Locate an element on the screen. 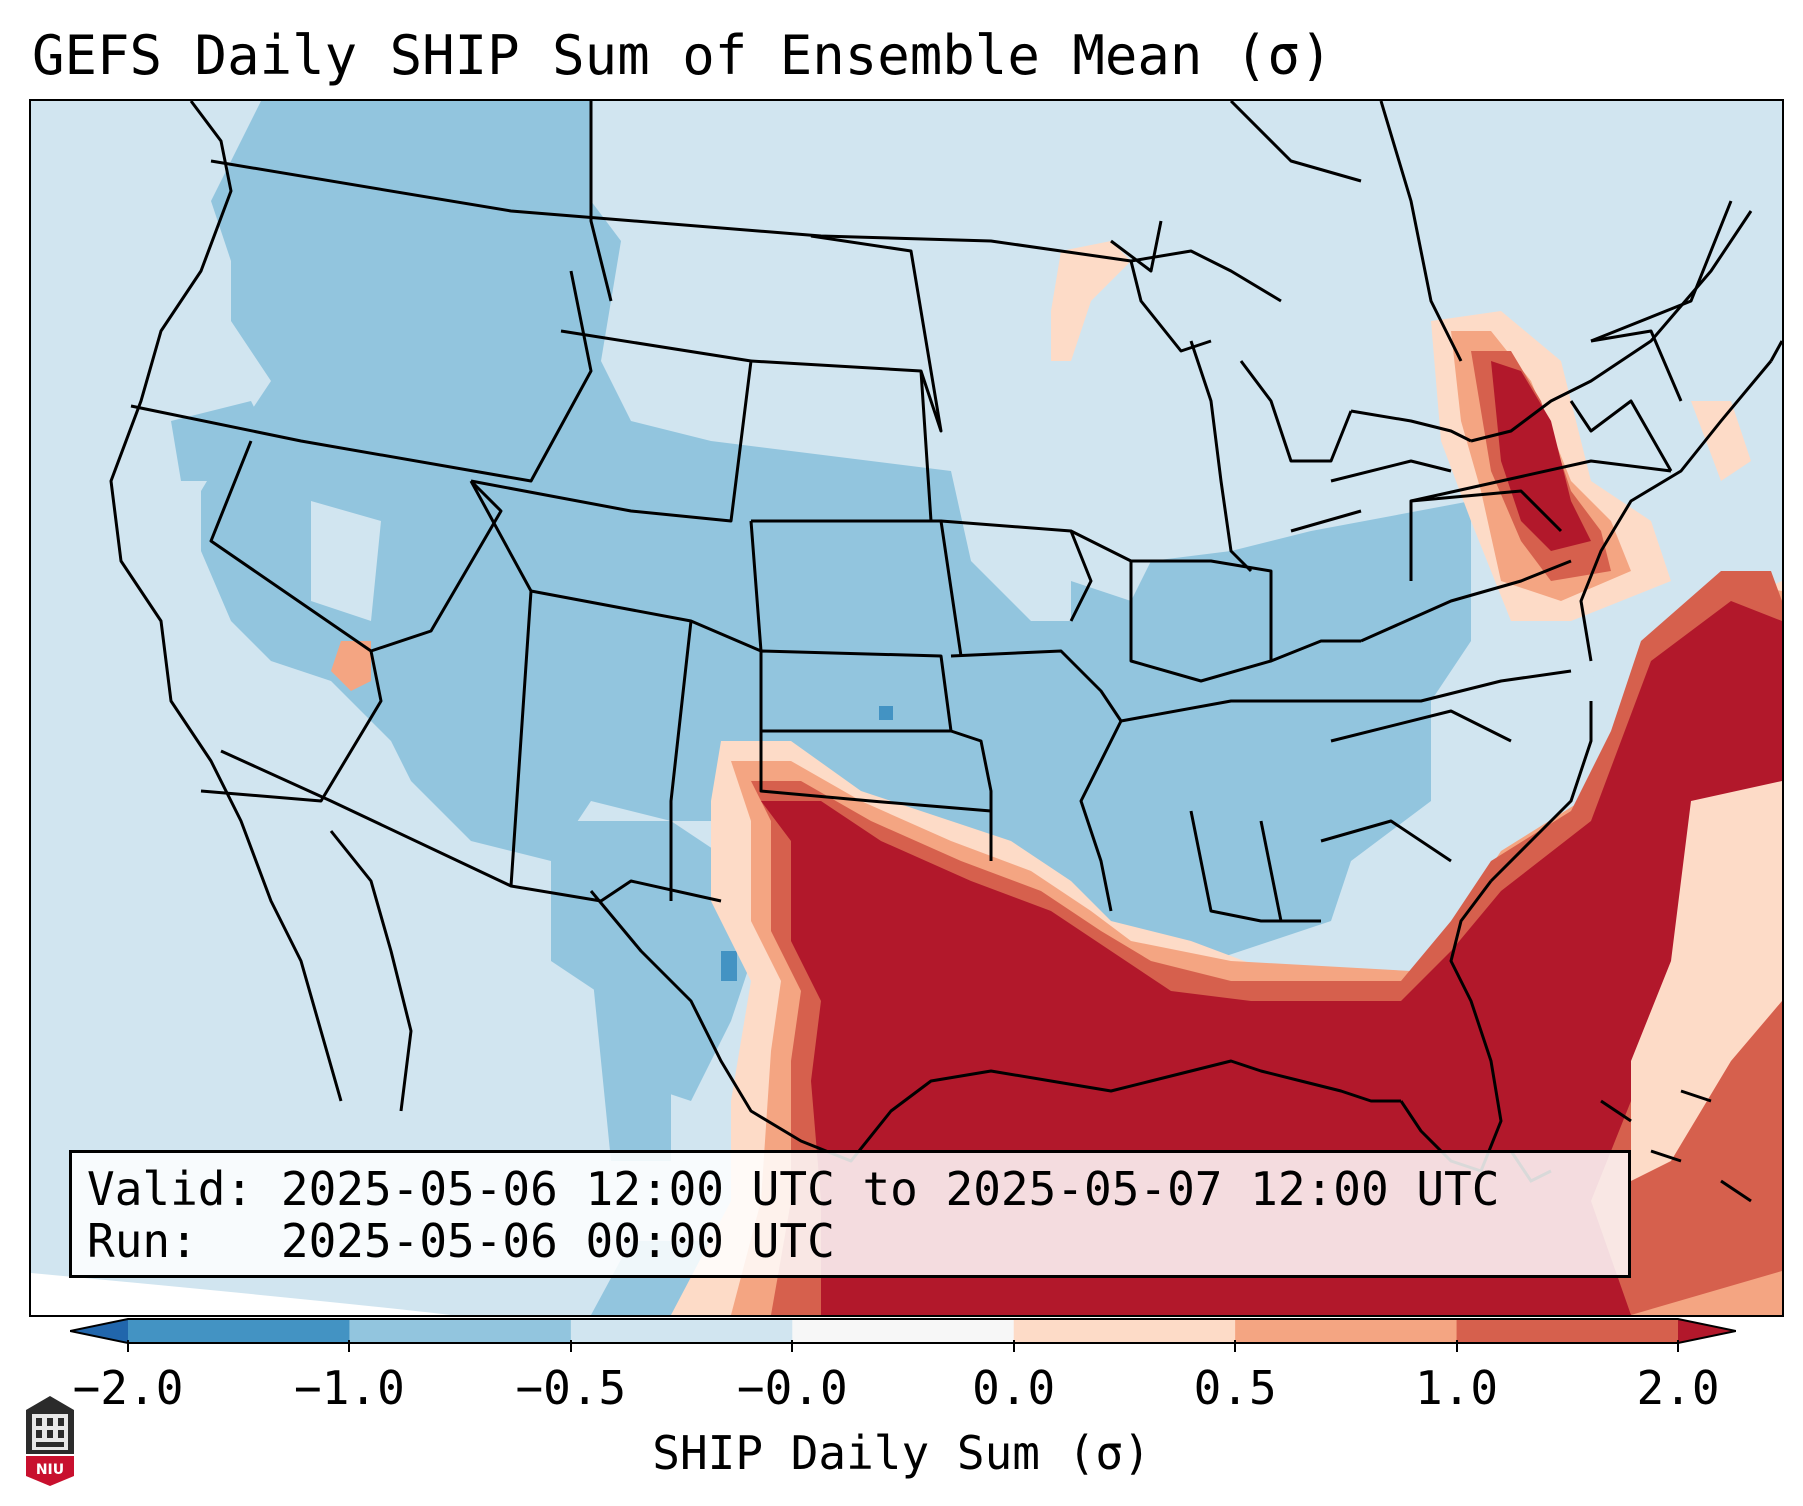  niu-logo-icon: NIU is located at coordinates (50, 1441).